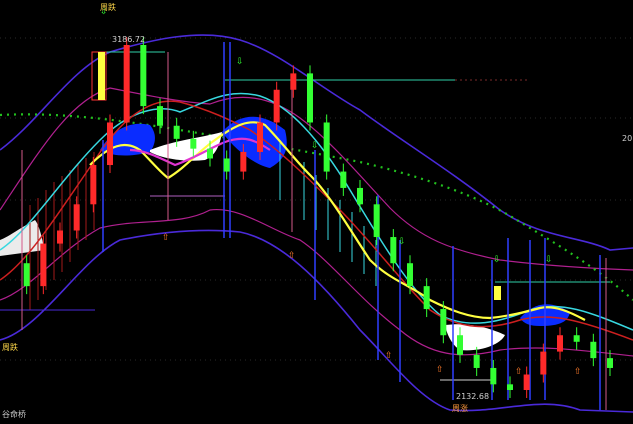 The height and width of the screenshot is (424, 633). I want to click on top-marker-label: 周跌, so click(108, 7).